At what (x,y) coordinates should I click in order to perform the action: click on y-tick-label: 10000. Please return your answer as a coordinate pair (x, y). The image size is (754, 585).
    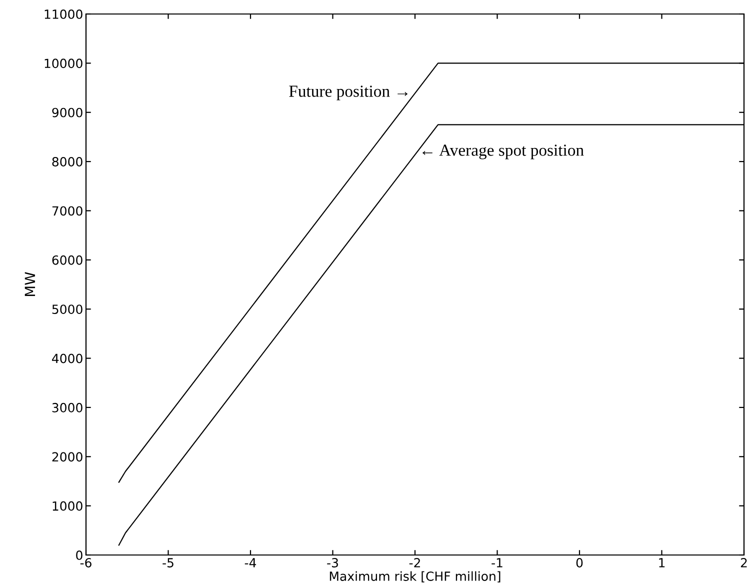
    Looking at the image, I should click on (63, 63).